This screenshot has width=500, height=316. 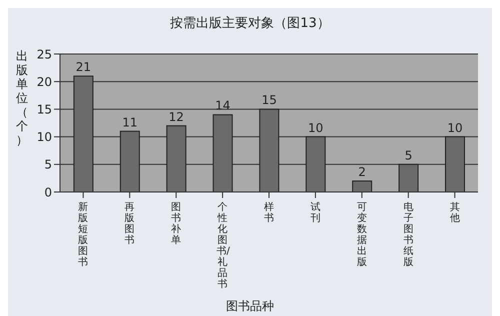 What do you see at coordinates (250, 23) in the screenshot?
I see `chart-title: 按需出版主要对象（图13）` at bounding box center [250, 23].